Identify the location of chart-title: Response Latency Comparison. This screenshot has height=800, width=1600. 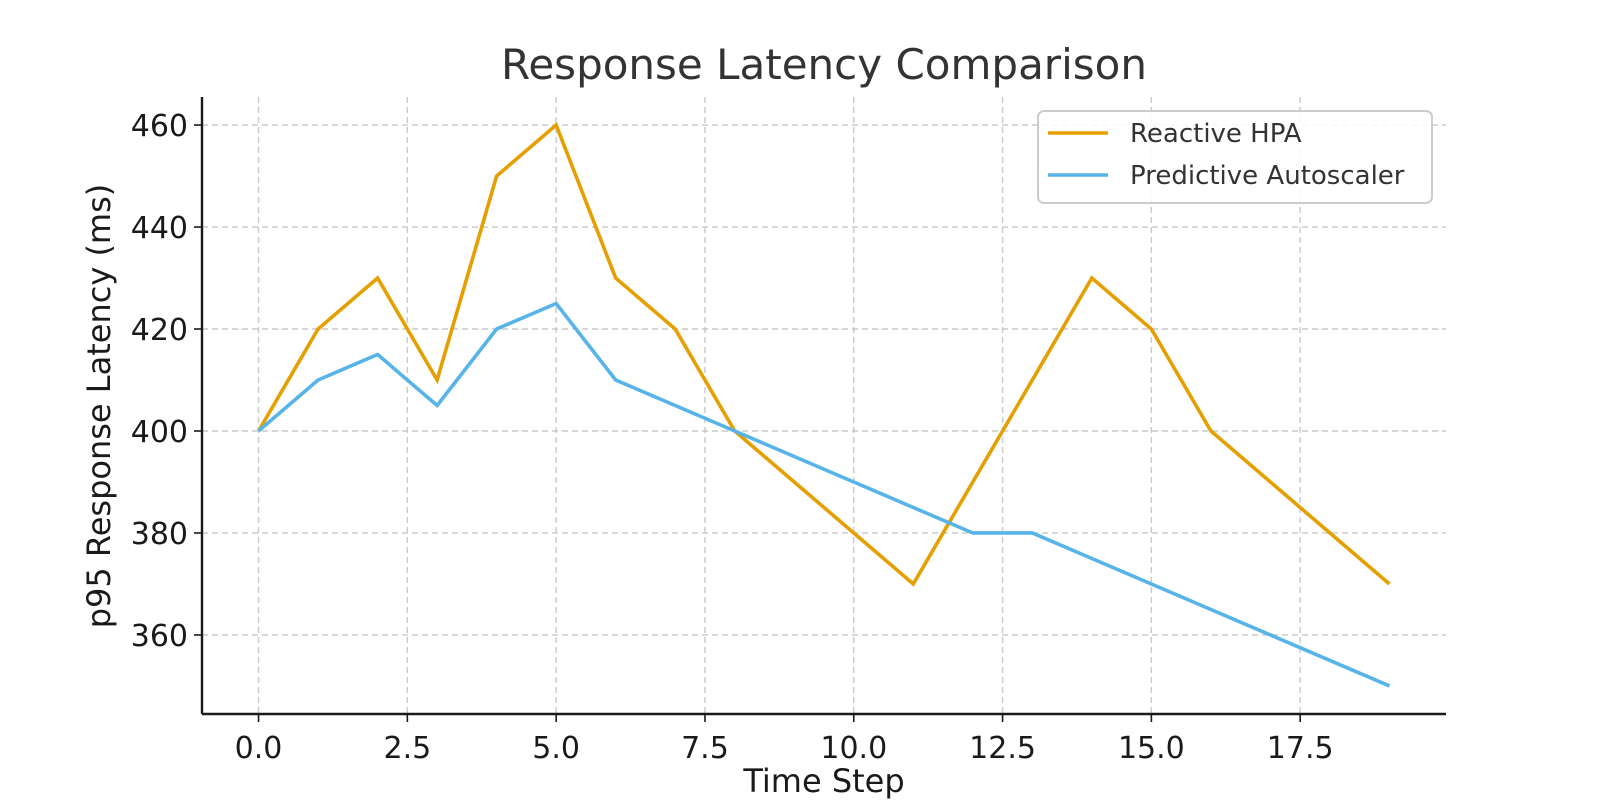
(824, 64).